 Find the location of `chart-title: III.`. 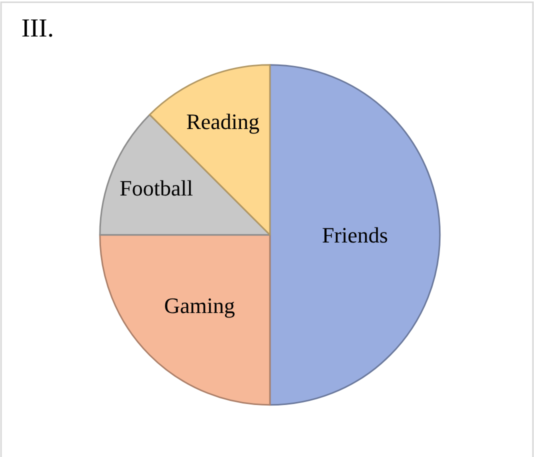

chart-title: III. is located at coordinates (37, 28).